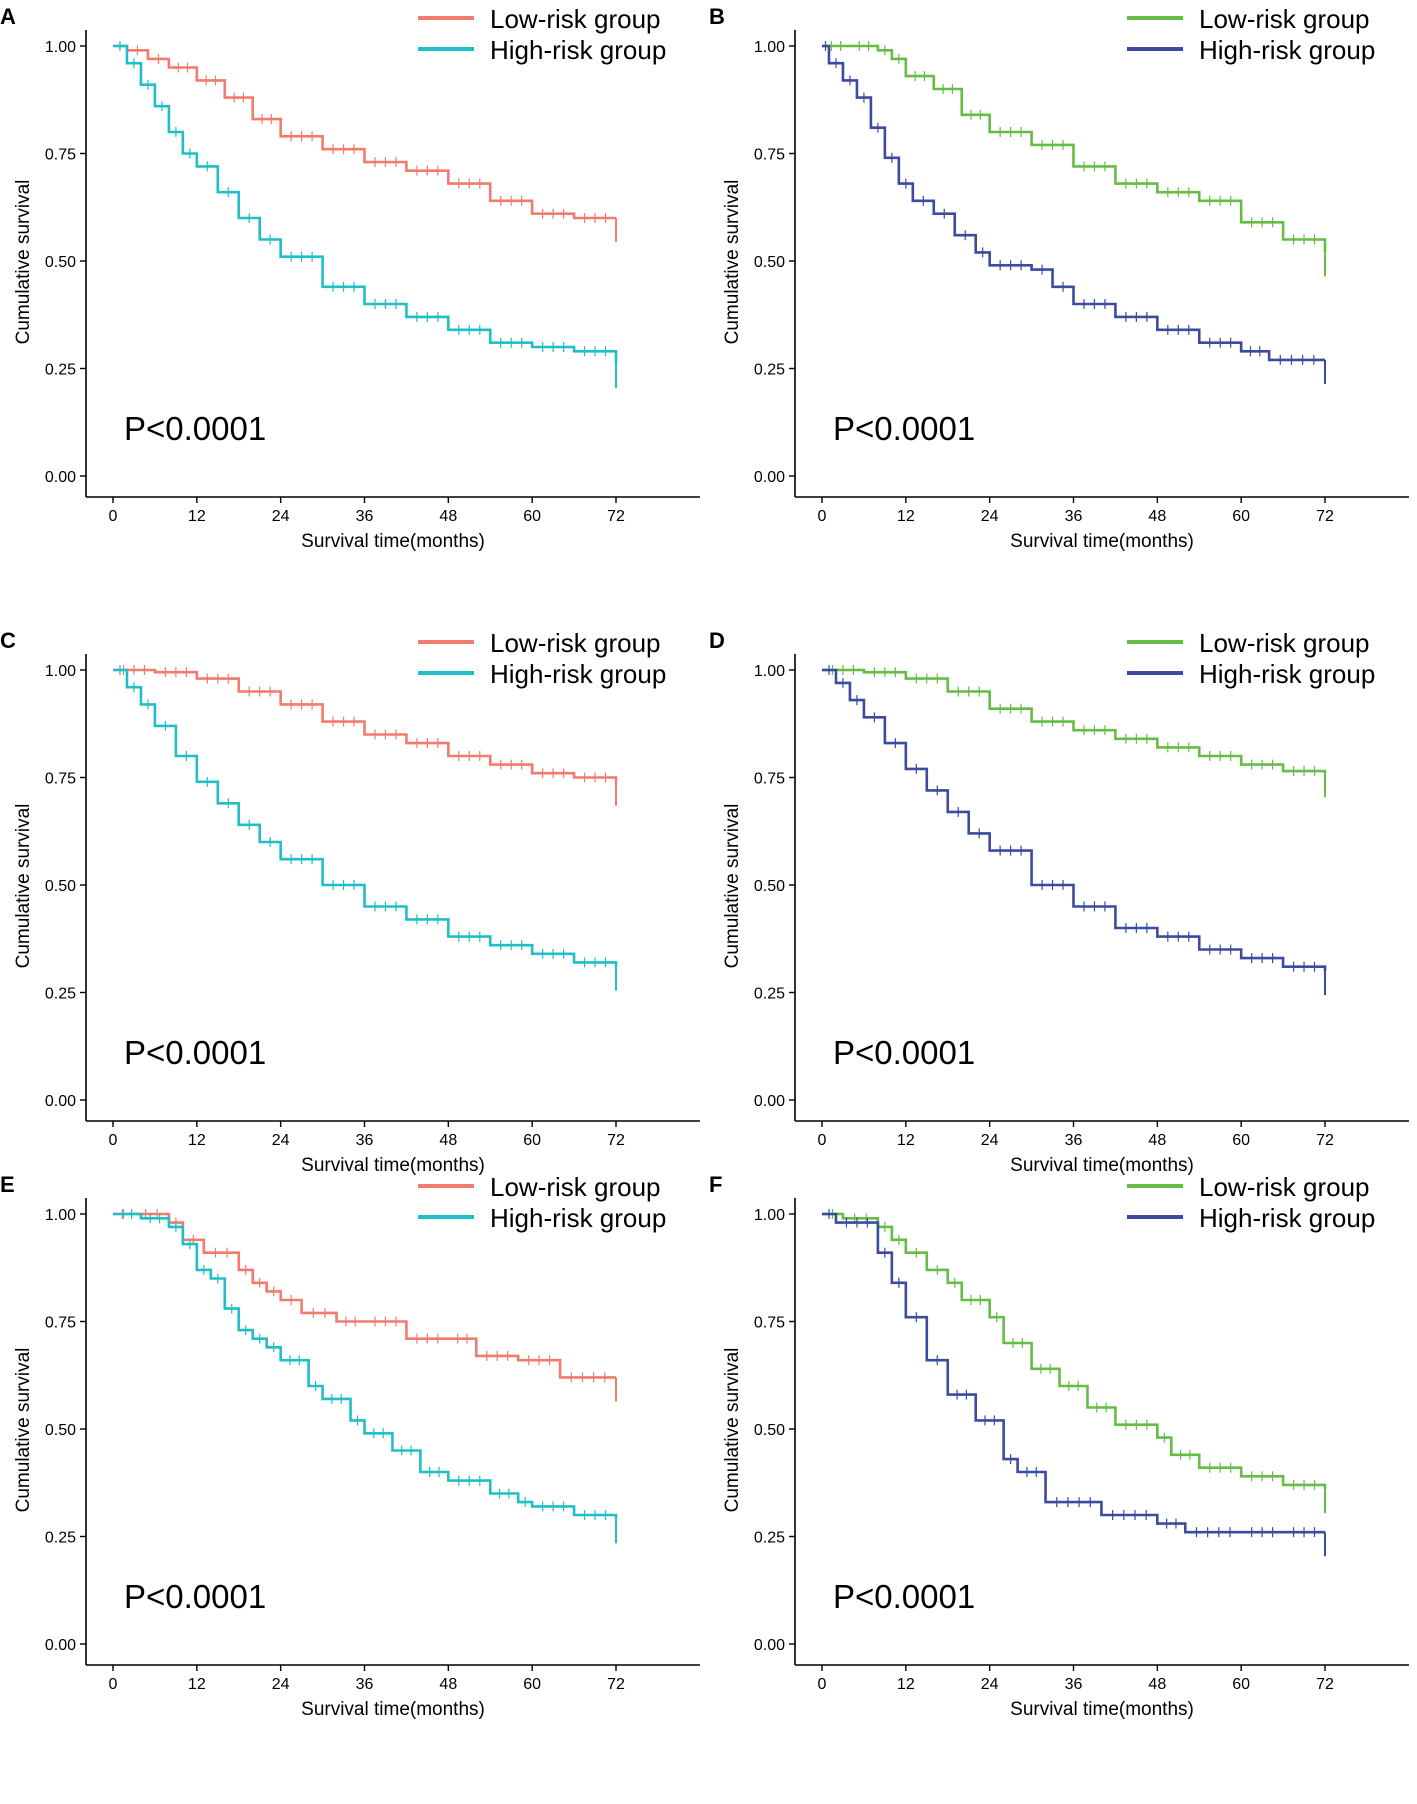  Describe the element at coordinates (7, 1184) in the screenshot. I see `panel-label: E` at that location.